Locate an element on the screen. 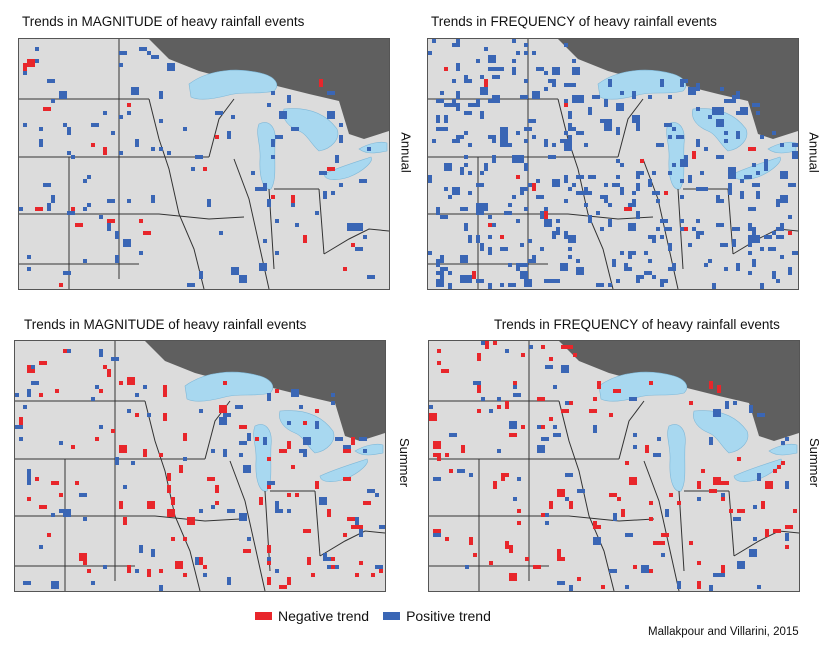 Image resolution: width=829 pixels, height=652 pixels. legend-negative: Negative trend is located at coordinates (312, 616).